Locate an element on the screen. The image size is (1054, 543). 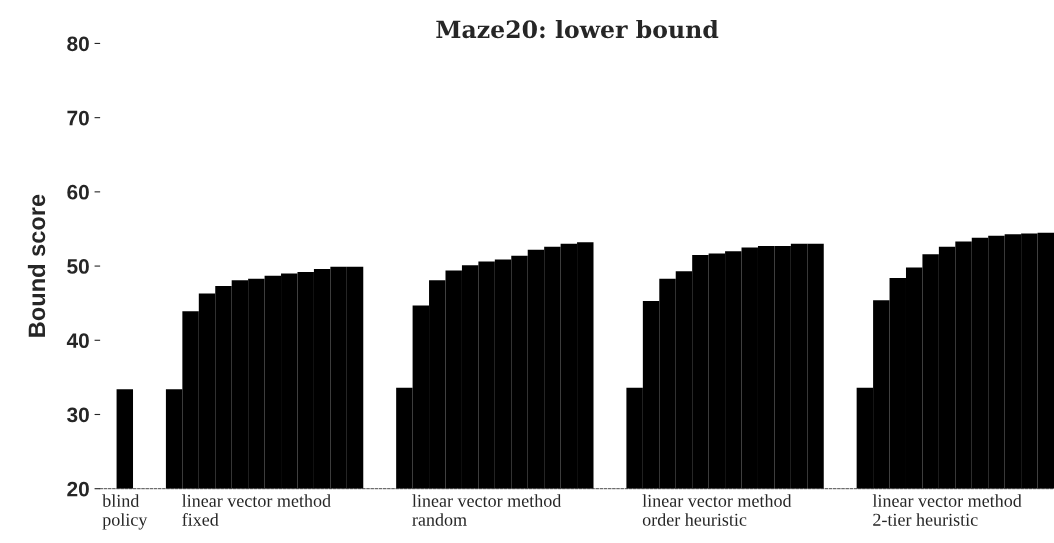
y-tick-label: 70 is located at coordinates (78, 118).